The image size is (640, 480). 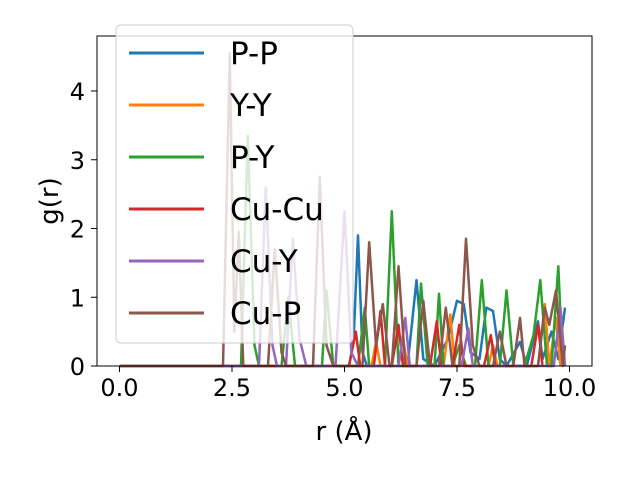 I want to click on y-tick-label: 0, so click(x=77, y=367).